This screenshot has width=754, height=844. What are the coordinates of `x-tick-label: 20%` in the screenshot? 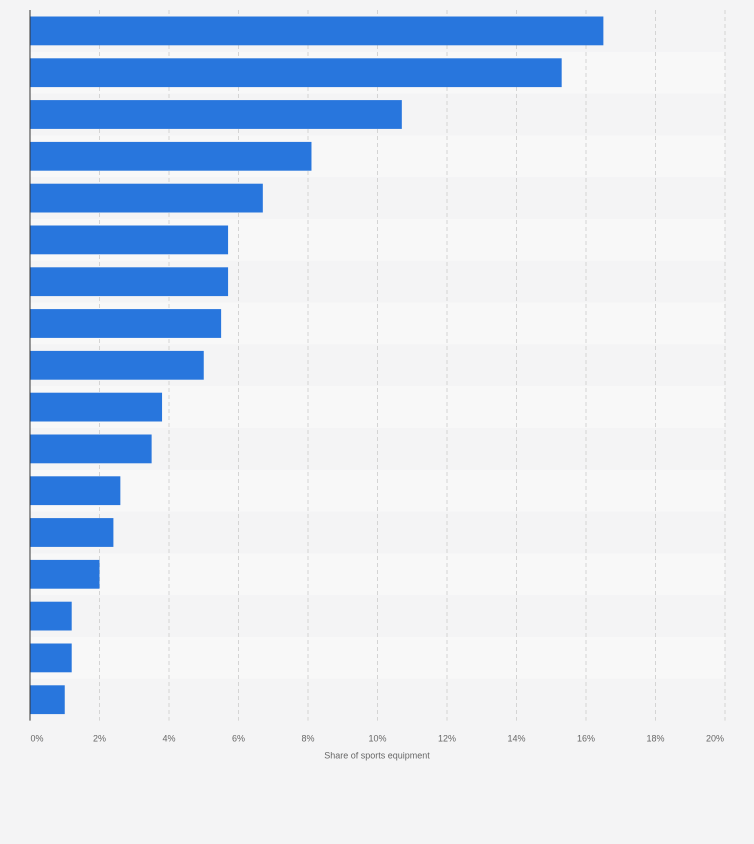 It's located at (715, 739).